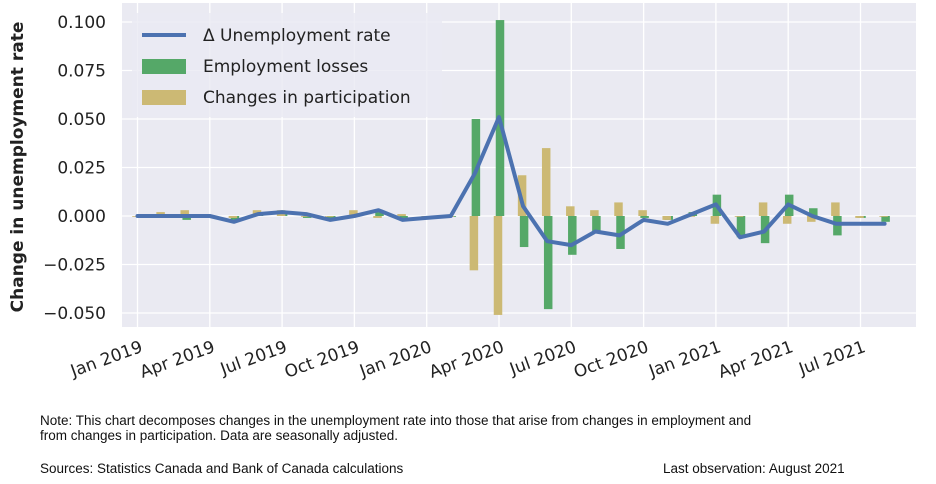  Describe the element at coordinates (164, 97) in the screenshot. I see `legend-swatch-participation` at that location.